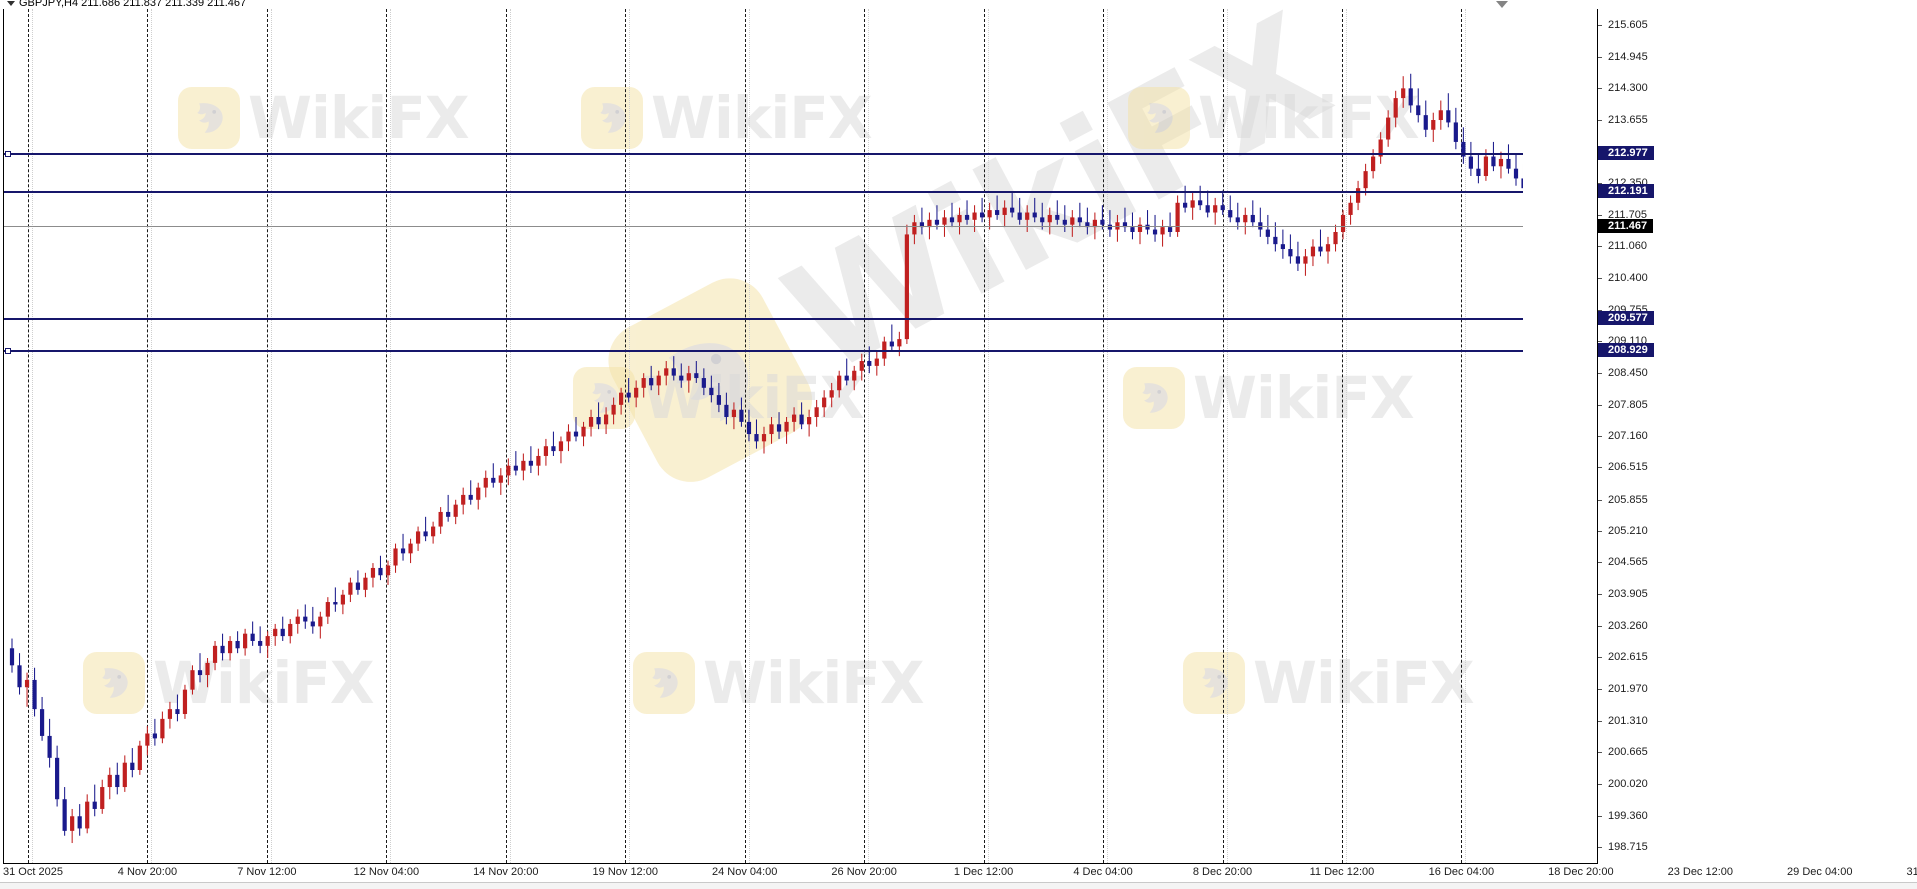 The image size is (1917, 889). I want to click on triangle-down-icon, so click(11, 3).